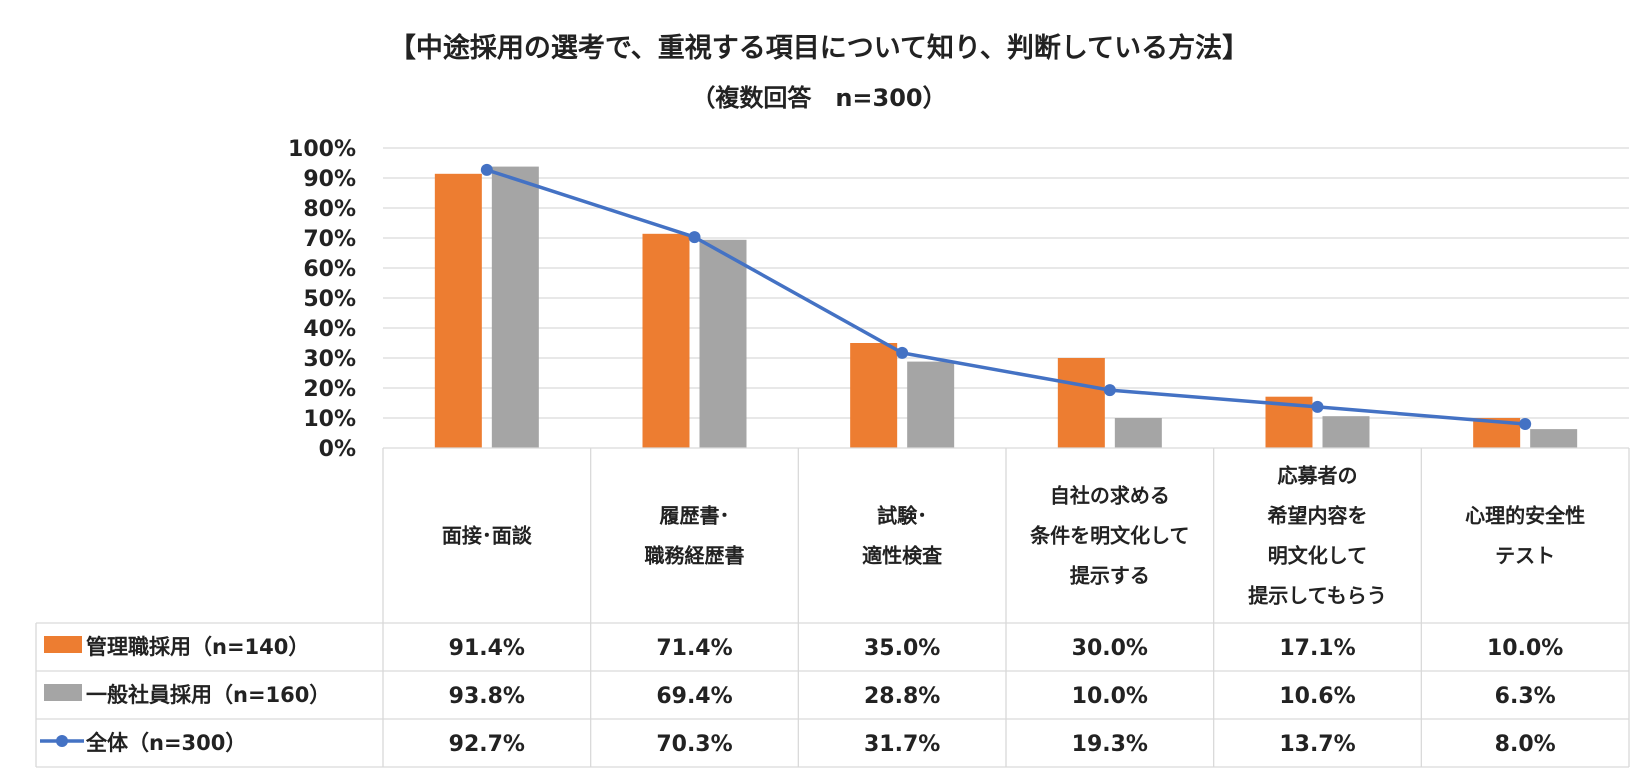  What do you see at coordinates (337, 449) in the screenshot?
I see `y-tick-label: 0%` at bounding box center [337, 449].